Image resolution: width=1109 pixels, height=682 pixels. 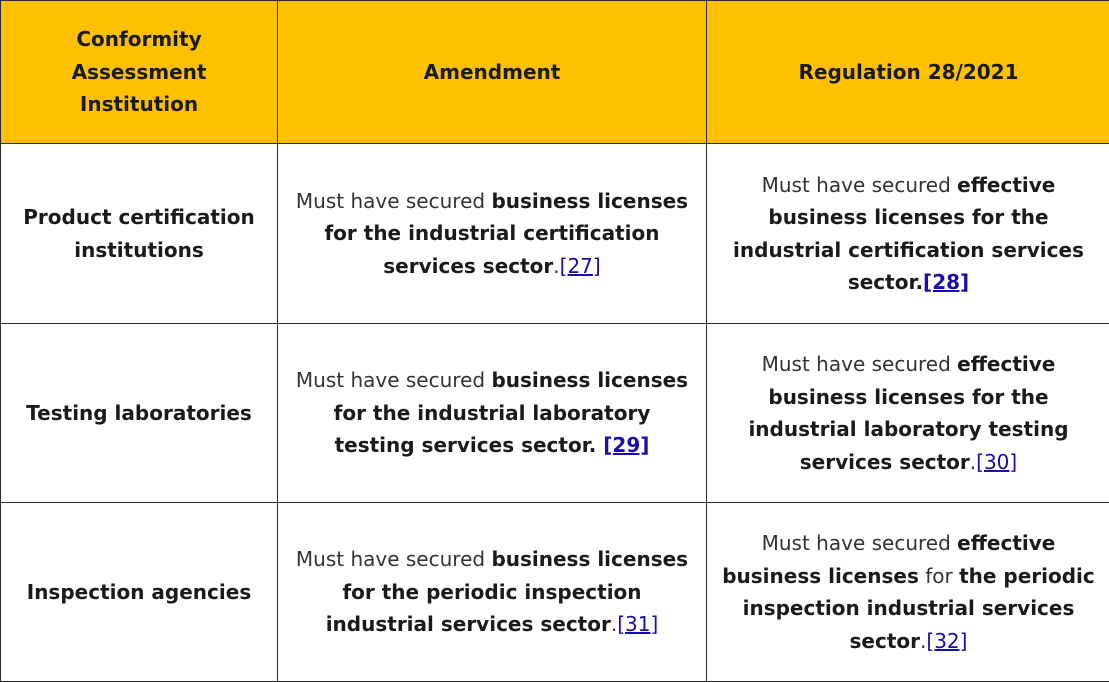 I want to click on cell-middle: for, so click(x=939, y=576).